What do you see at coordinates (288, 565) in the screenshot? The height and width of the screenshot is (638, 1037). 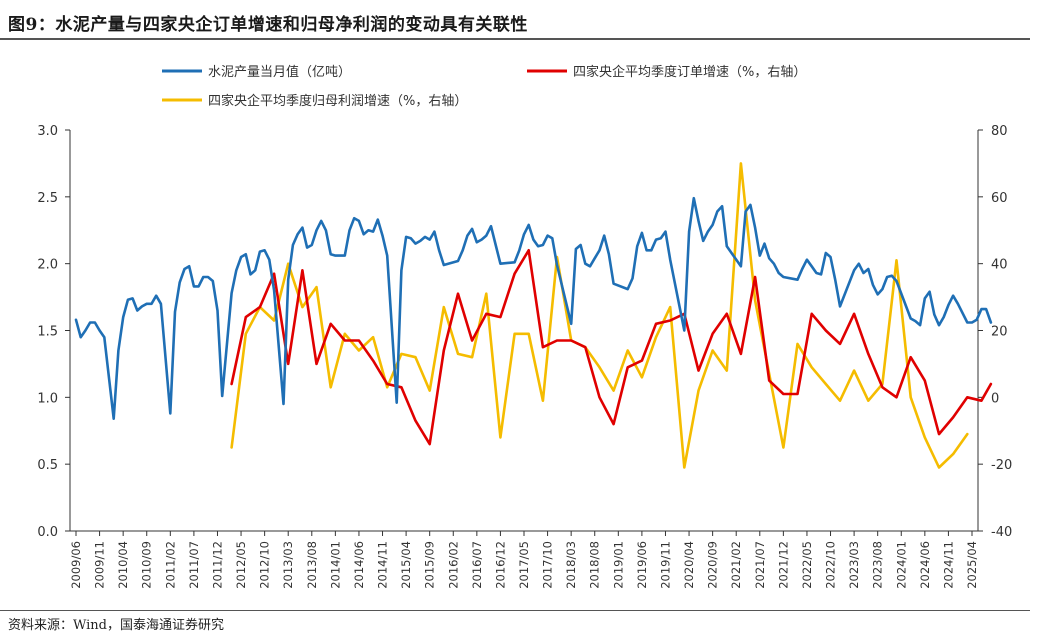 I see `x-tick-label: 2013/03` at bounding box center [288, 565].